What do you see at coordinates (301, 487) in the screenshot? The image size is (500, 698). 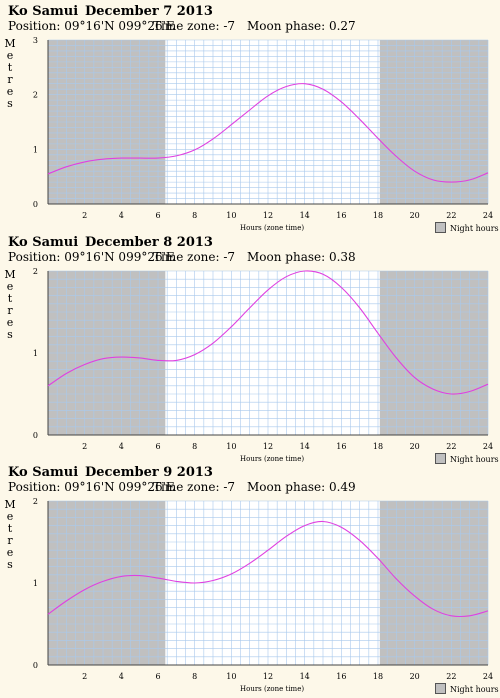 I see `moon-phase-label: Moon phase: 0.49` at bounding box center [301, 487].